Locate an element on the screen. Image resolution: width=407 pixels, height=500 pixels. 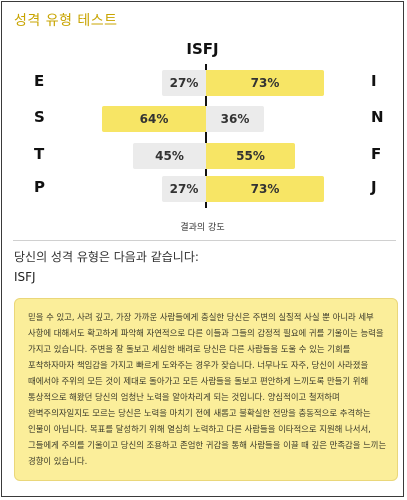
dimension-row-pj: P 27% 73% J is located at coordinates (202, 190).